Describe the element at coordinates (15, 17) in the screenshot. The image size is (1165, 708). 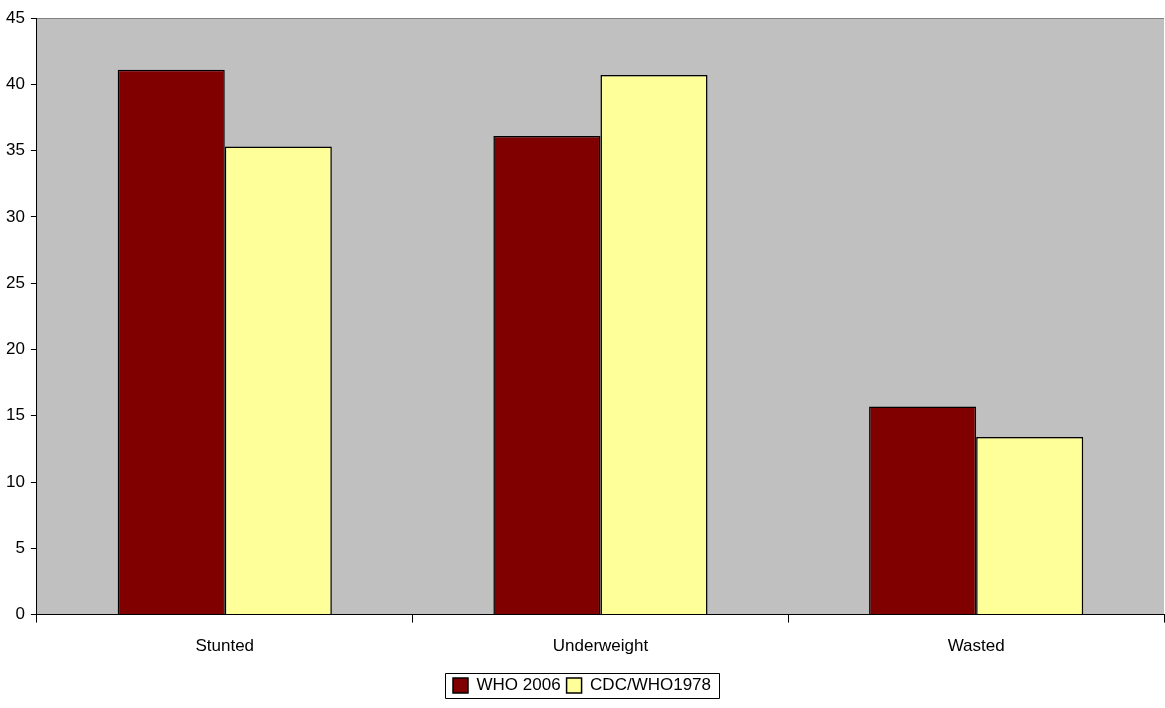
I see `y-tick-label: 45` at that location.